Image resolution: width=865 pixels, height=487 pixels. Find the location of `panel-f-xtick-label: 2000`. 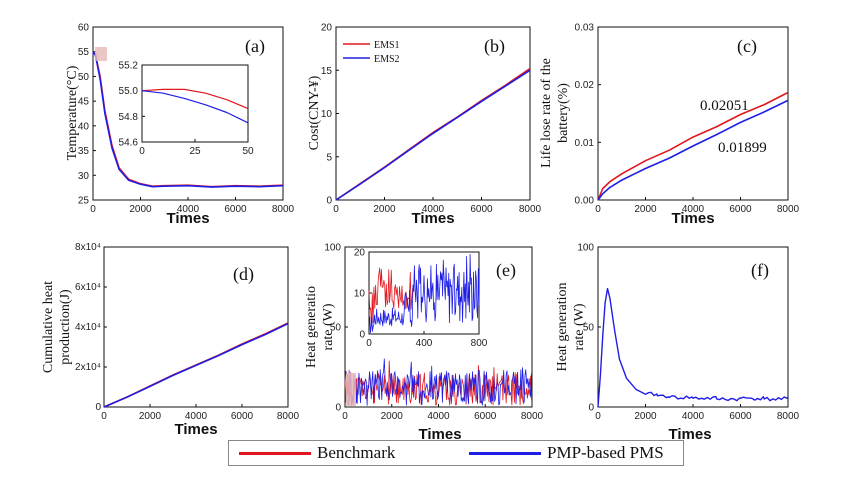

panel-f-xtick-label: 2000 is located at coordinates (645, 416).